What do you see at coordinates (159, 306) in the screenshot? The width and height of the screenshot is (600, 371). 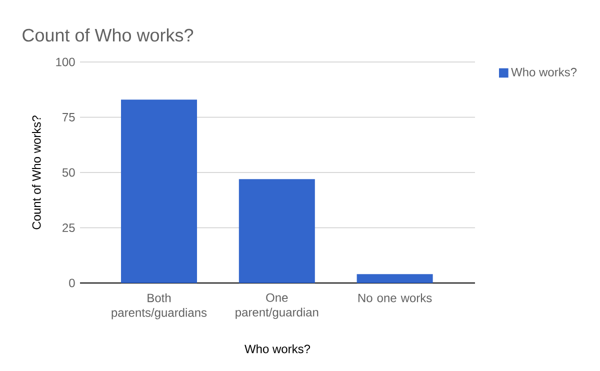 I see `x-tick-label: Both parents/guardians` at bounding box center [159, 306].